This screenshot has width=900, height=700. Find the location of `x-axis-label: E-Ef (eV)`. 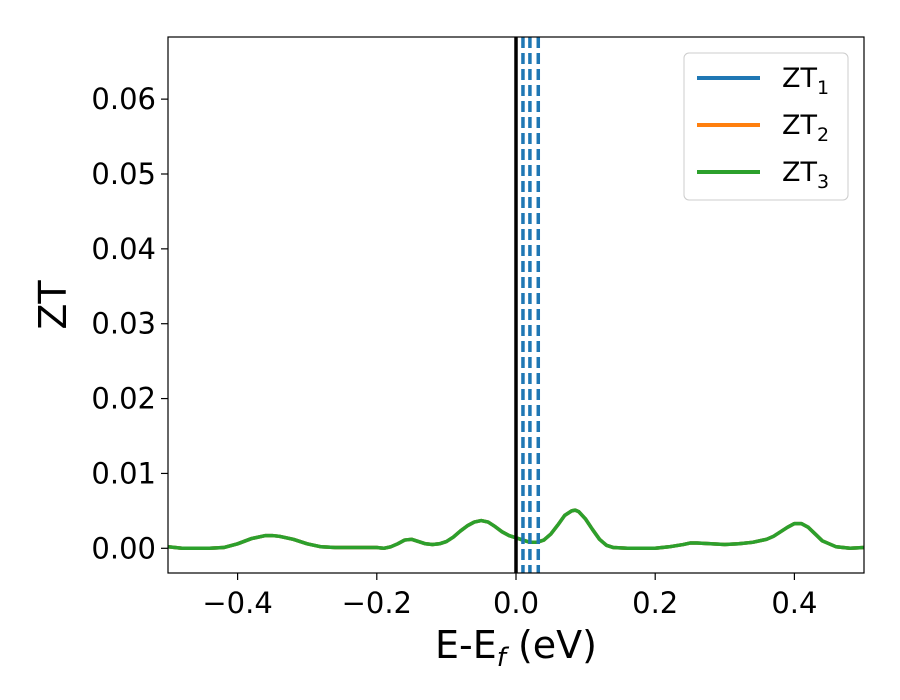

x-axis-label: E-Ef (eV) is located at coordinates (516, 648).